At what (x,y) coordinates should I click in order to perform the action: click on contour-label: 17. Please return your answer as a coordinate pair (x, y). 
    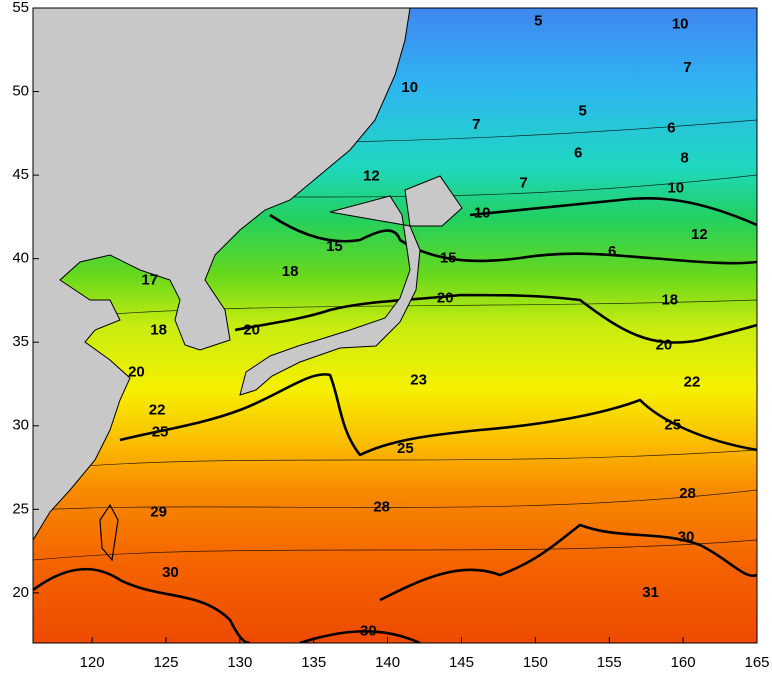
    Looking at the image, I should click on (149, 279).